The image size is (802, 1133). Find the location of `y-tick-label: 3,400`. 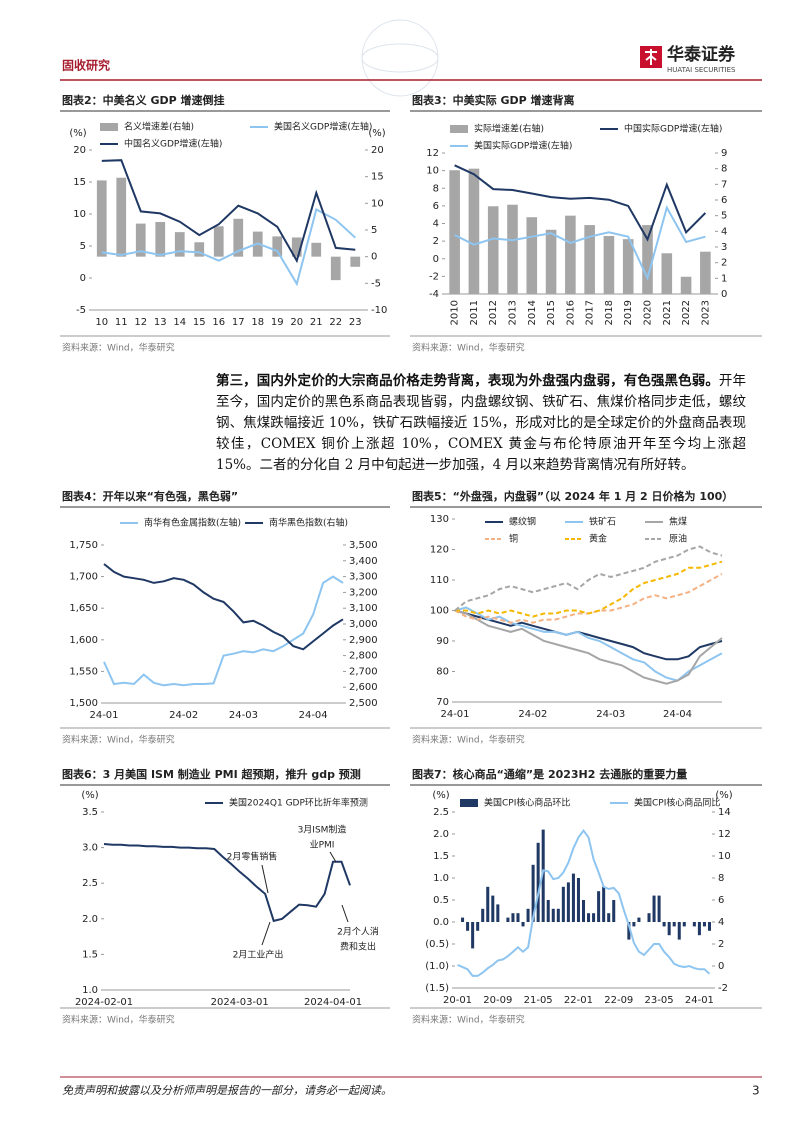

y-tick-label: 3,400 is located at coordinates (363, 561).